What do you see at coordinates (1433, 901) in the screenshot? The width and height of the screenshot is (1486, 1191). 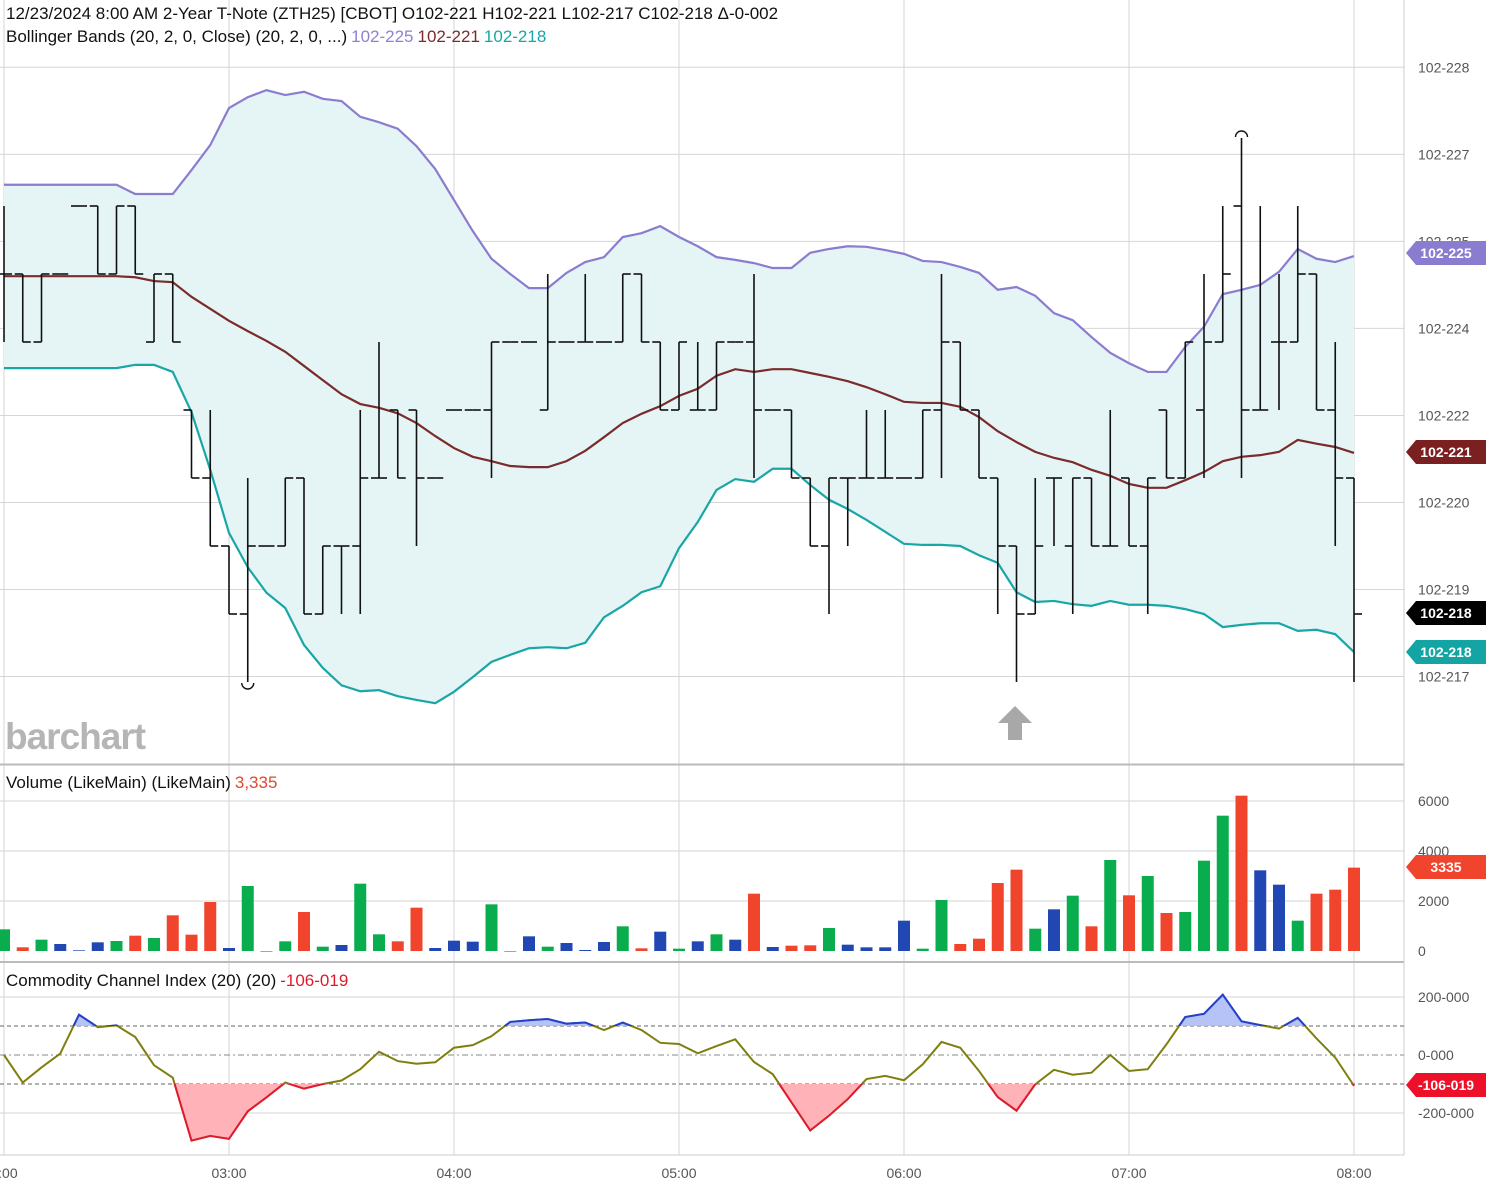 I see `volume-tick-label: 2000` at bounding box center [1433, 901].